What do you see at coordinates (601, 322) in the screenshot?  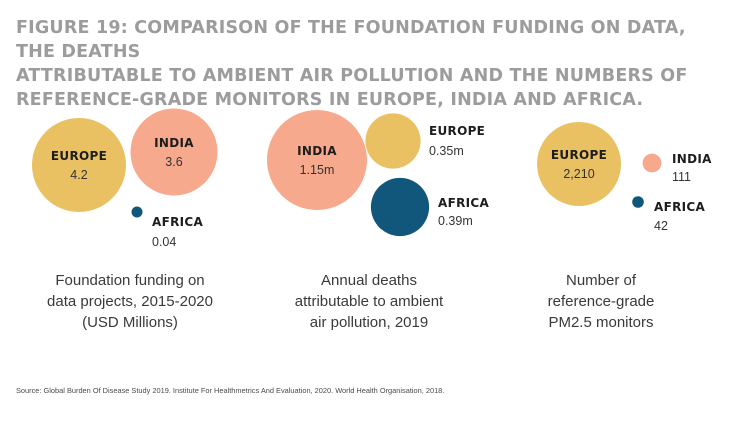 I see `monitors-caption-line: PM2.5 monitors` at bounding box center [601, 322].